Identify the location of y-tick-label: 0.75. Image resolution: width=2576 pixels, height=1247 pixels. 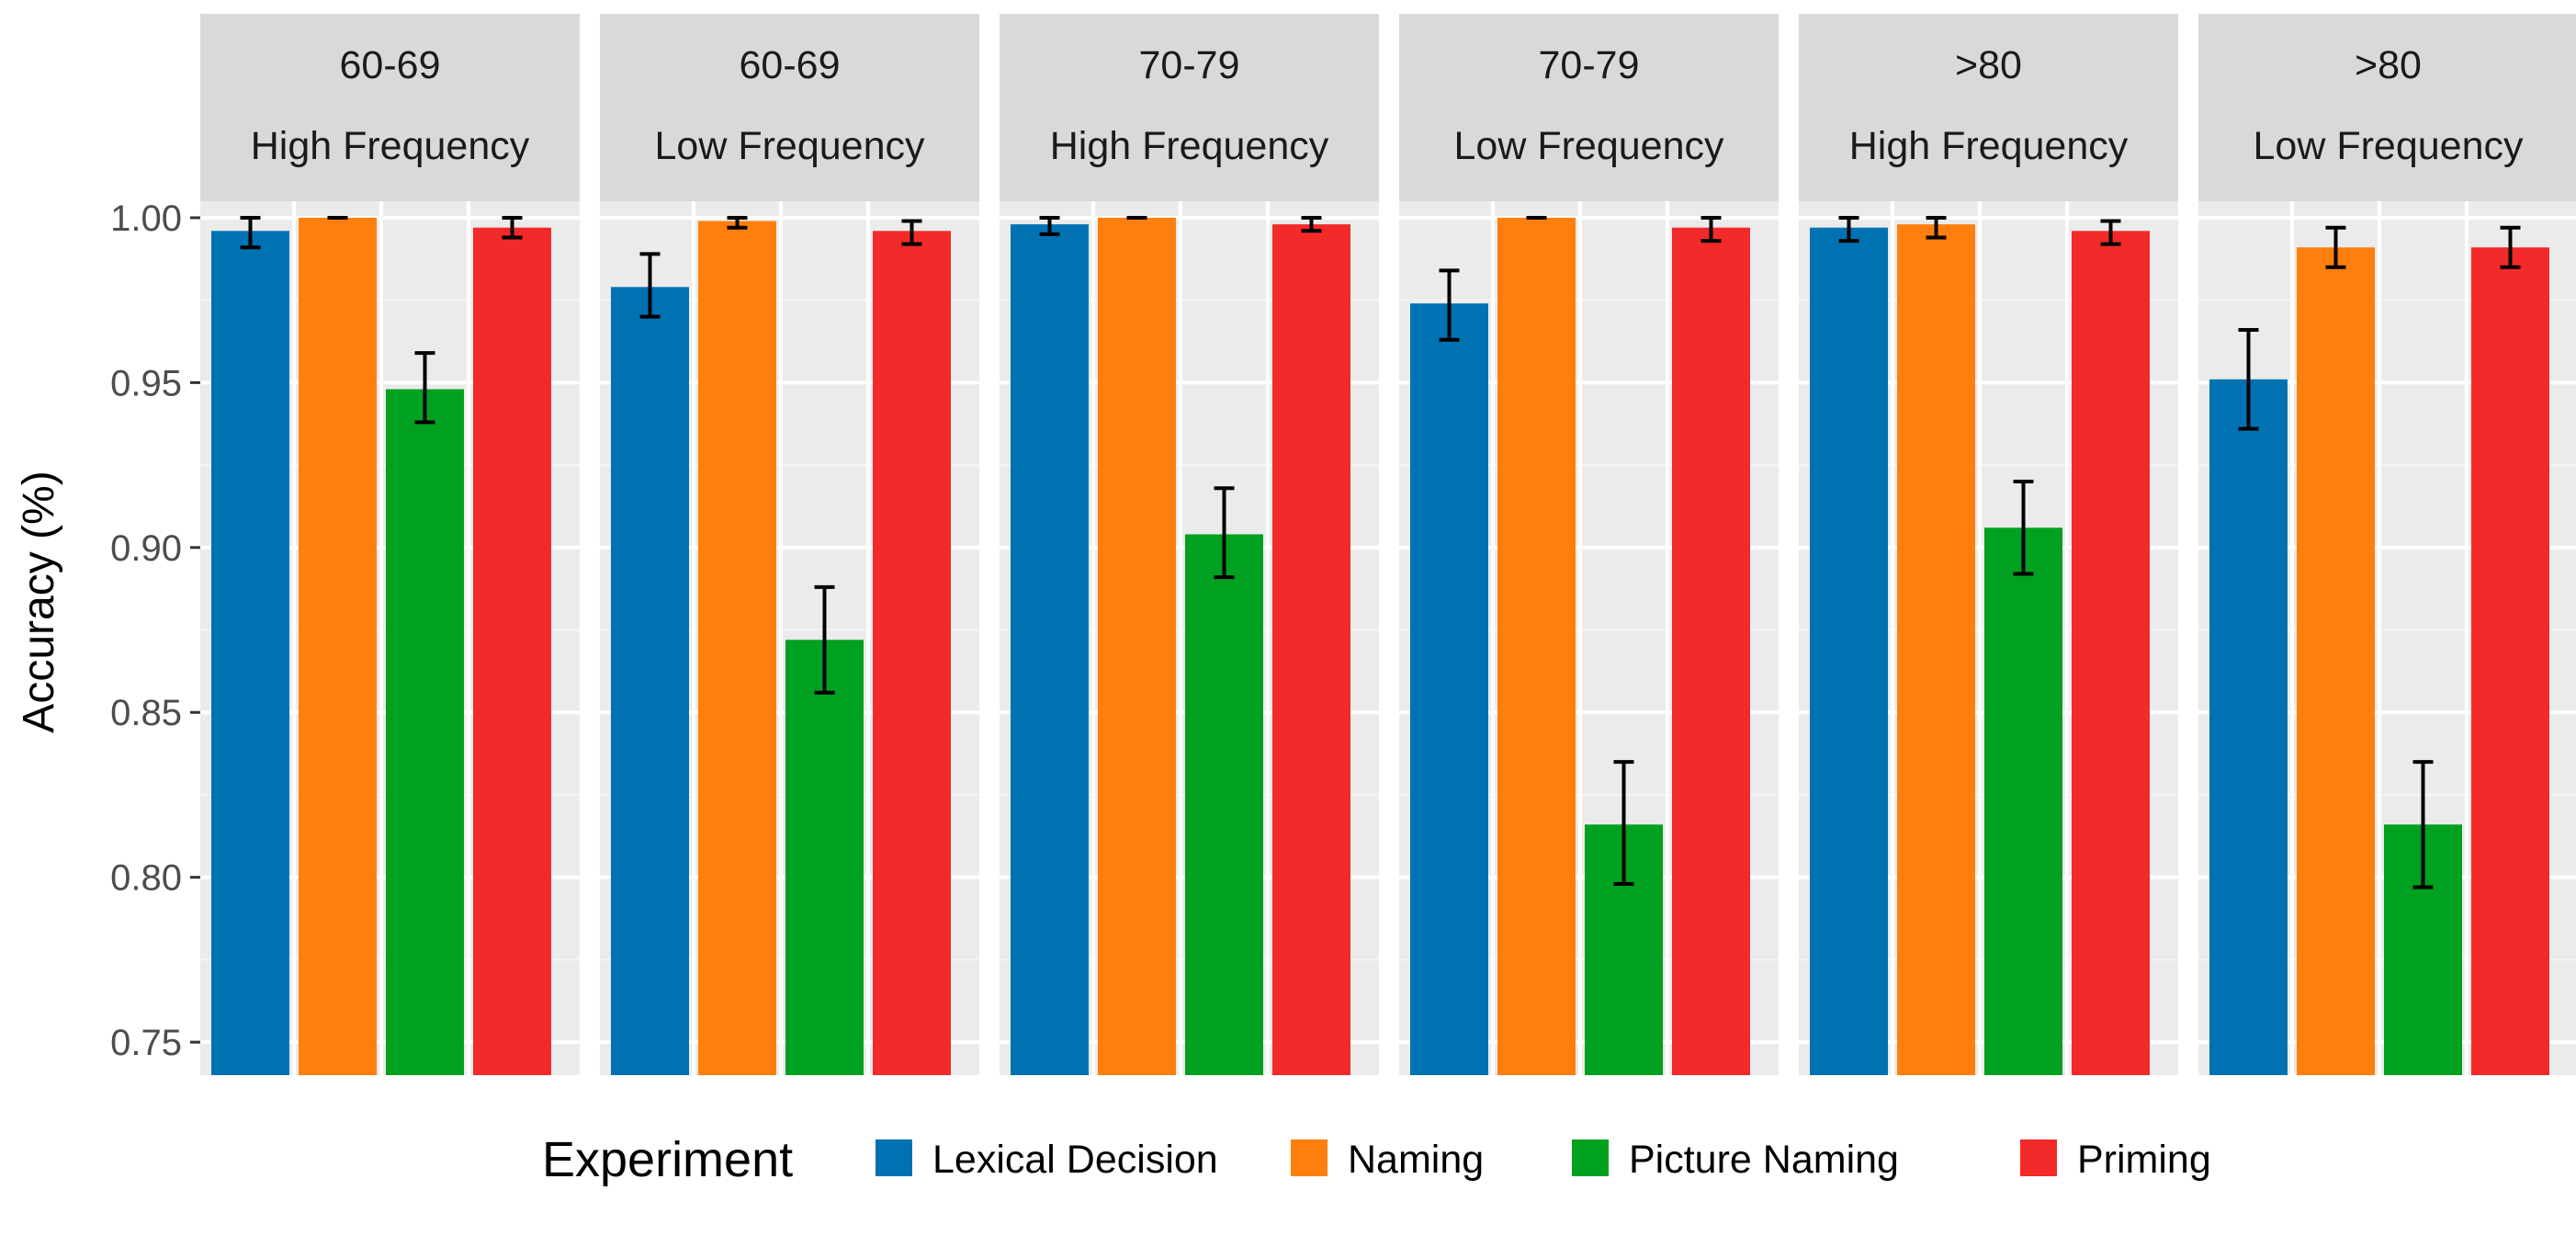
(146, 1043).